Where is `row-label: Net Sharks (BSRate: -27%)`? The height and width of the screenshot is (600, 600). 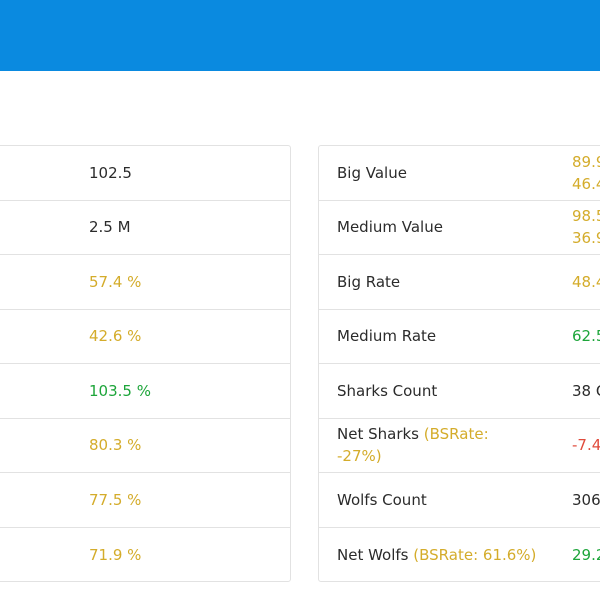 row-label: Net Sharks (BSRate: -27%) is located at coordinates (413, 445).